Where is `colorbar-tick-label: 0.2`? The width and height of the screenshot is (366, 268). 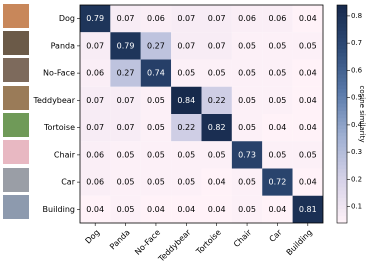
colorbar-tick-label: 0.2 is located at coordinates (356, 179).